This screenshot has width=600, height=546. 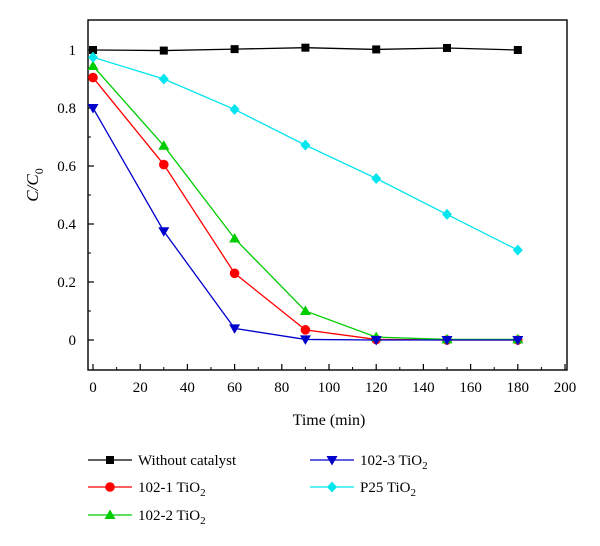 I want to click on legend-label: 102-1 TiO2, so click(x=172, y=489).